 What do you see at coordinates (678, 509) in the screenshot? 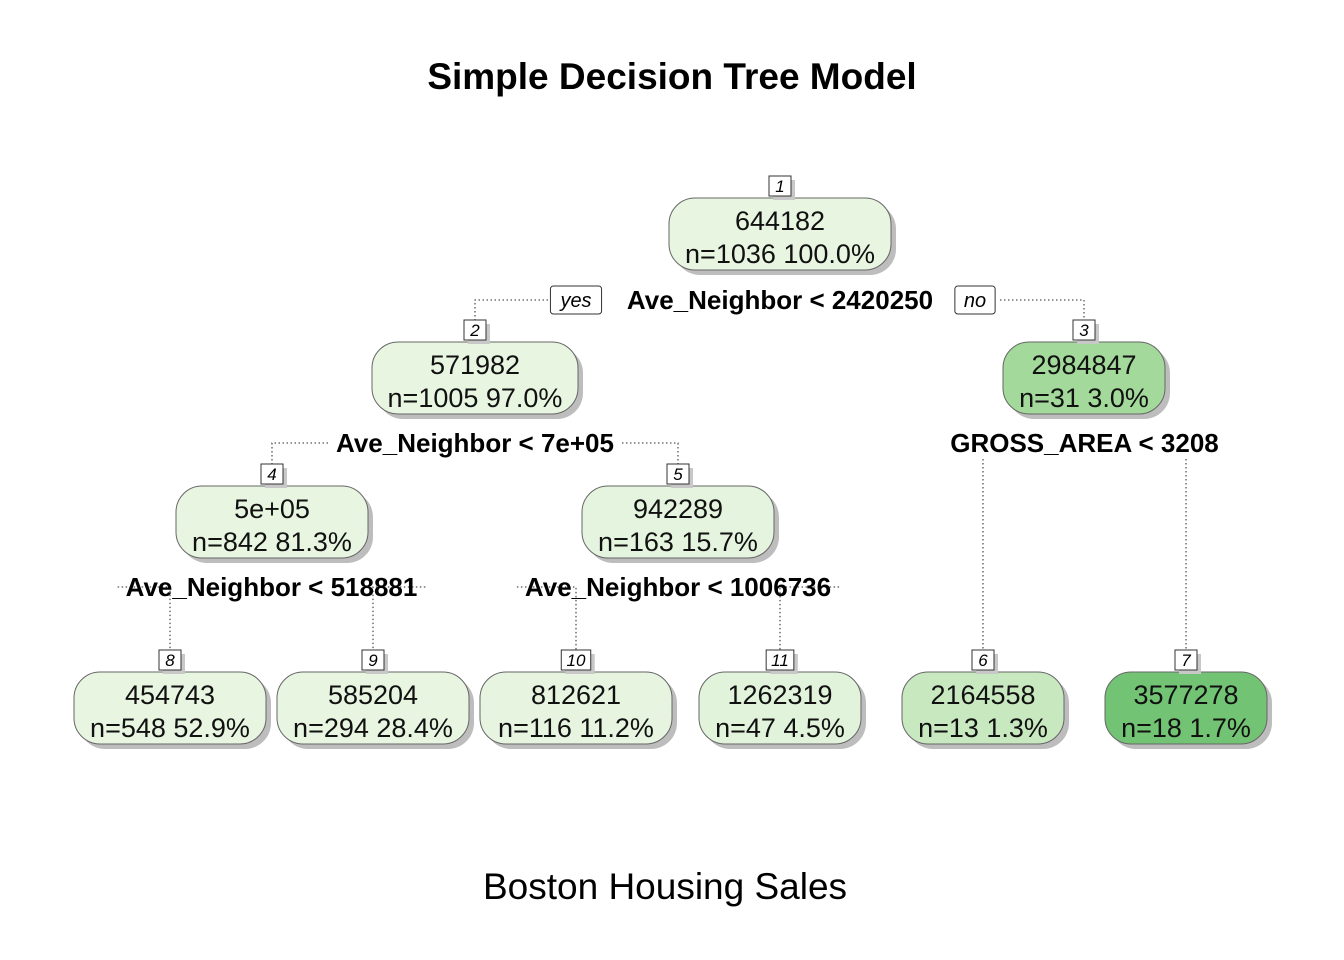
I see `node-value-5: 942289` at bounding box center [678, 509].